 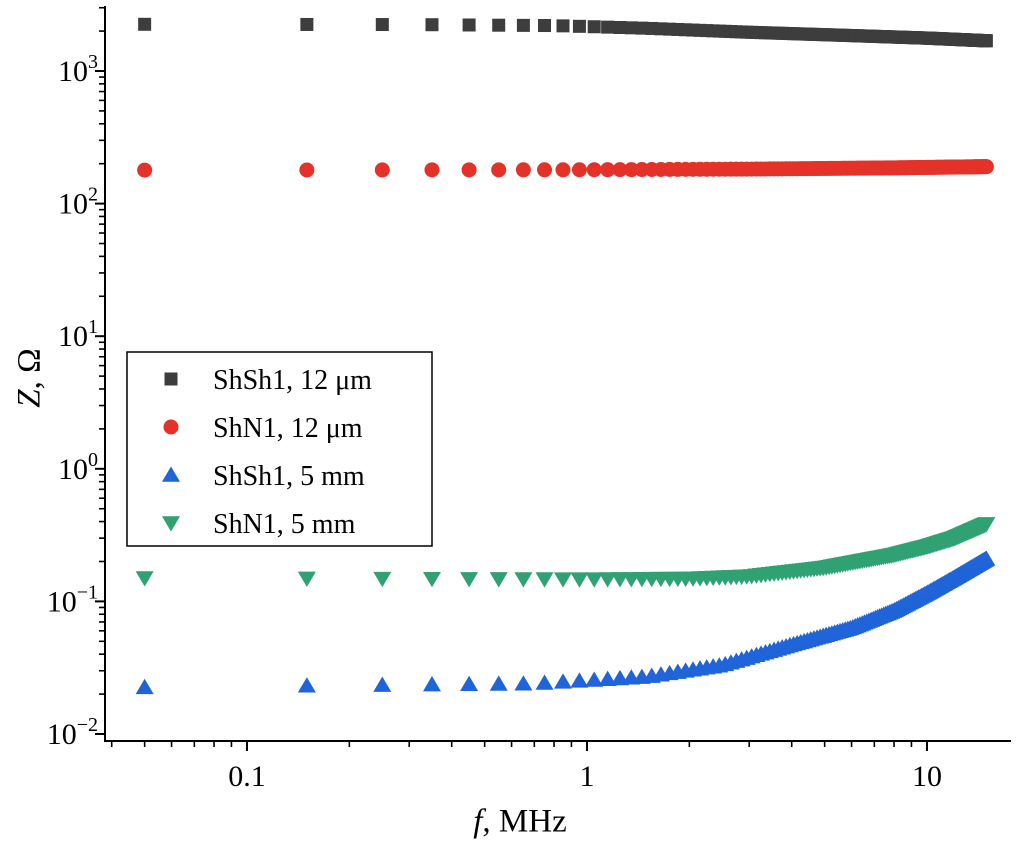 I want to click on y-tick-label: 10⁻², so click(x=72, y=732).